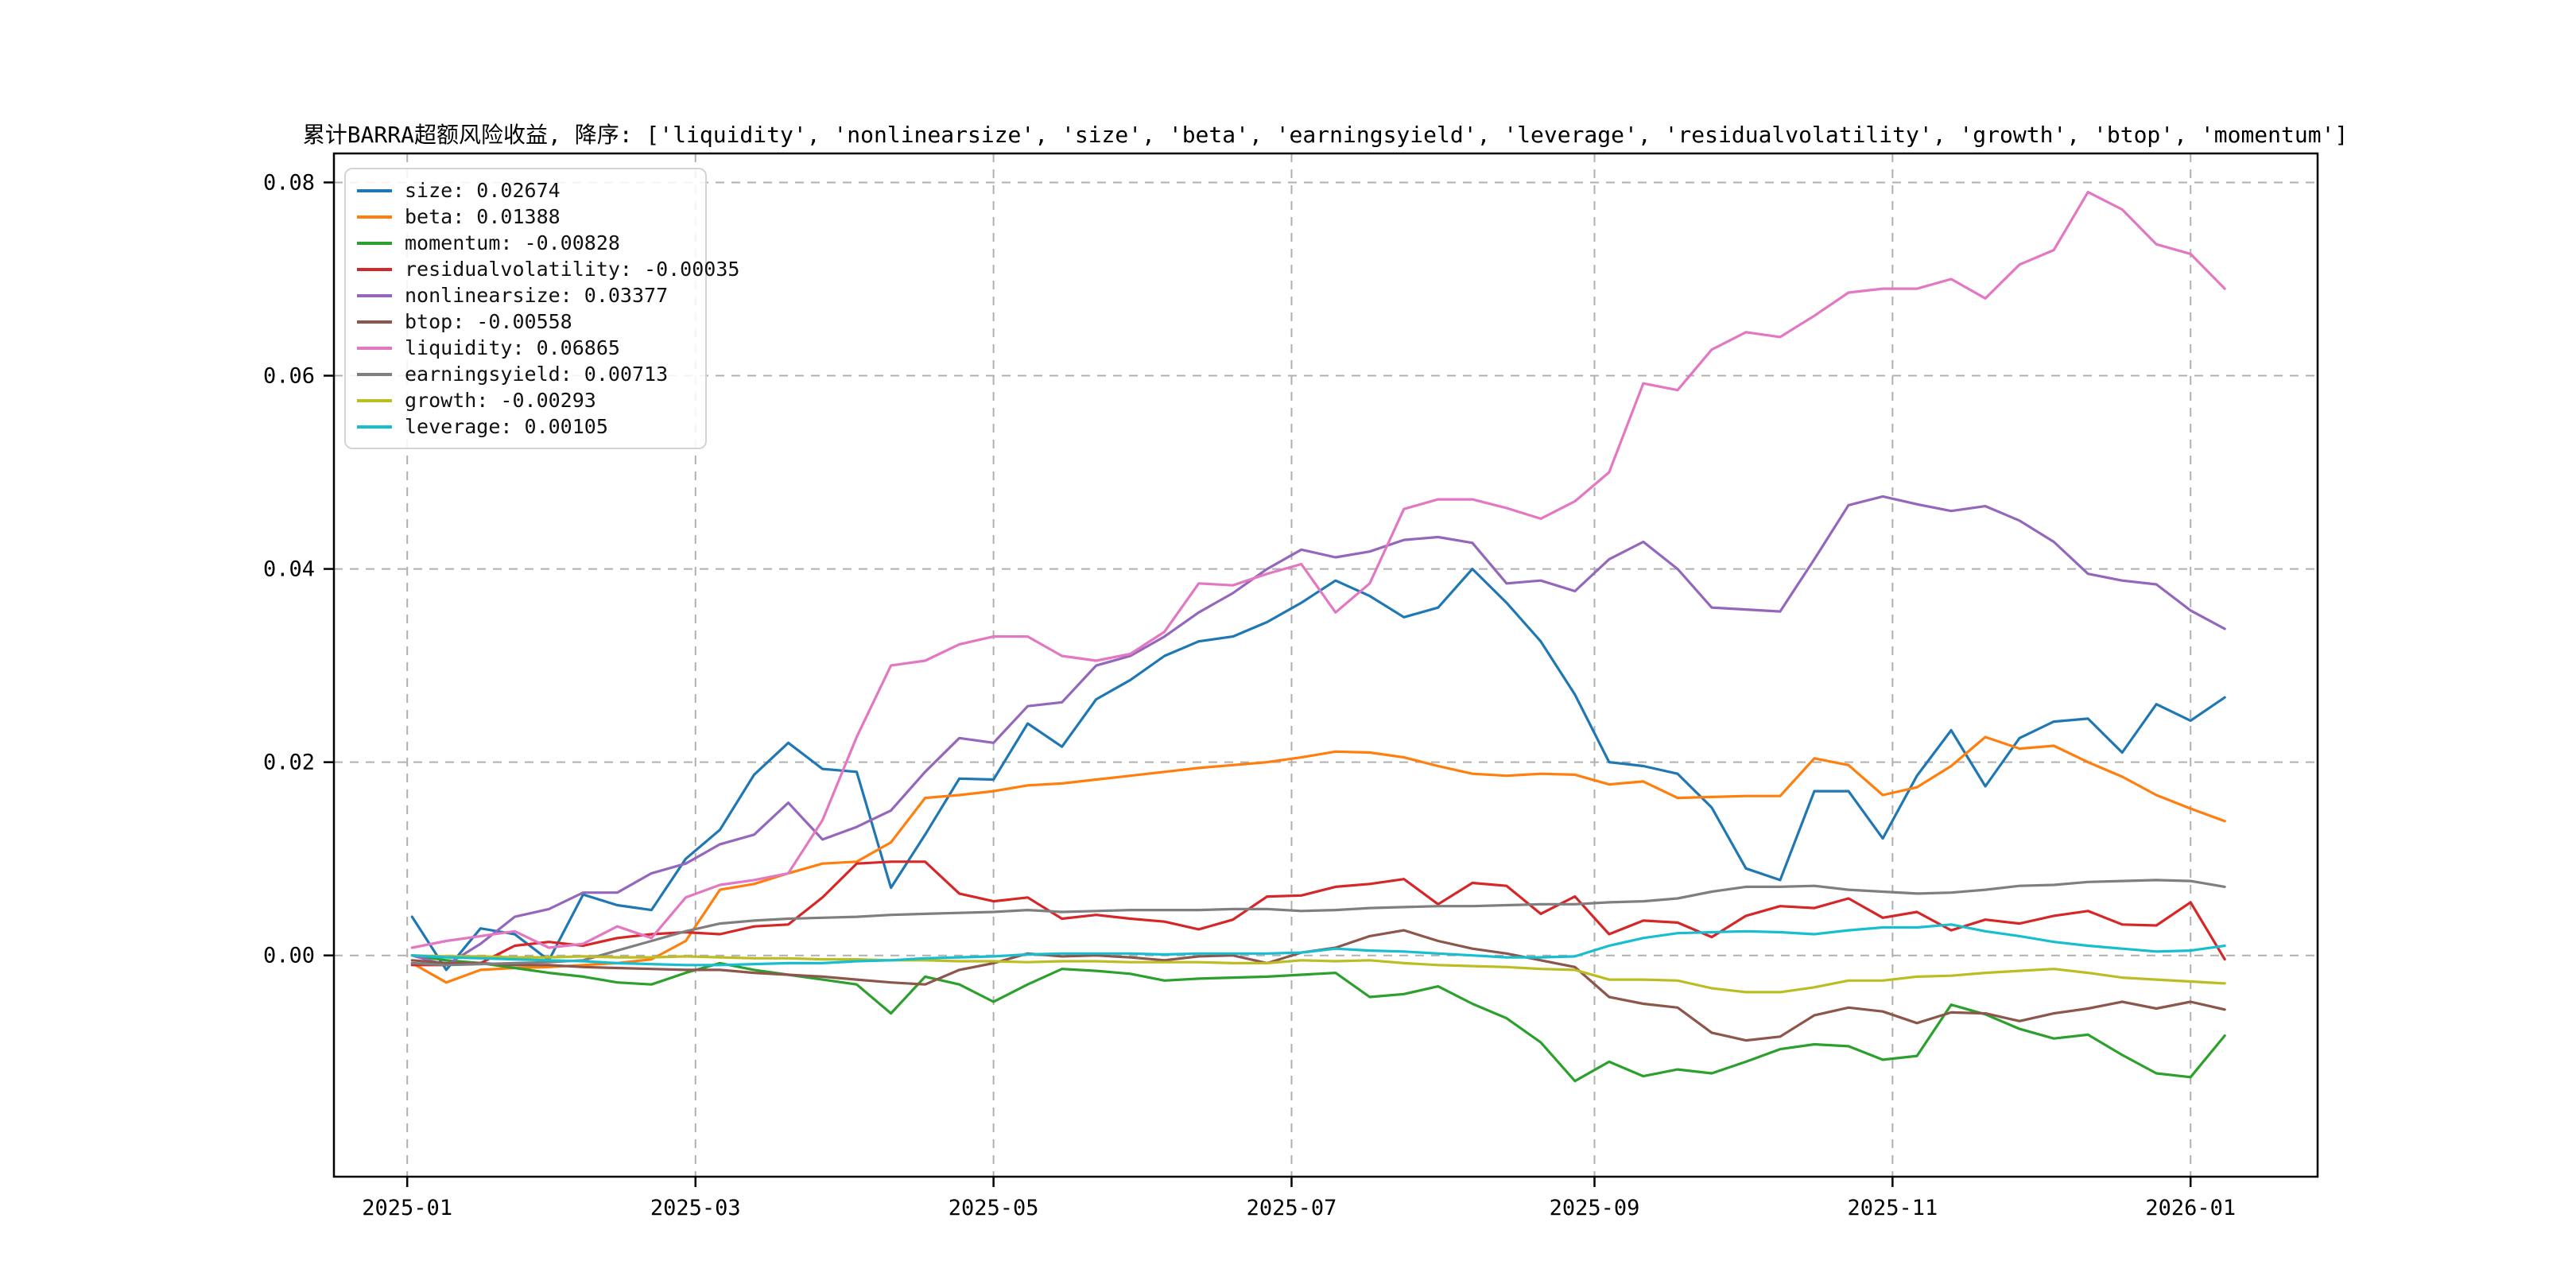 This screenshot has height=1288, width=2576. What do you see at coordinates (2190, 1208) in the screenshot?
I see `x-tick-label: 2026-01` at bounding box center [2190, 1208].